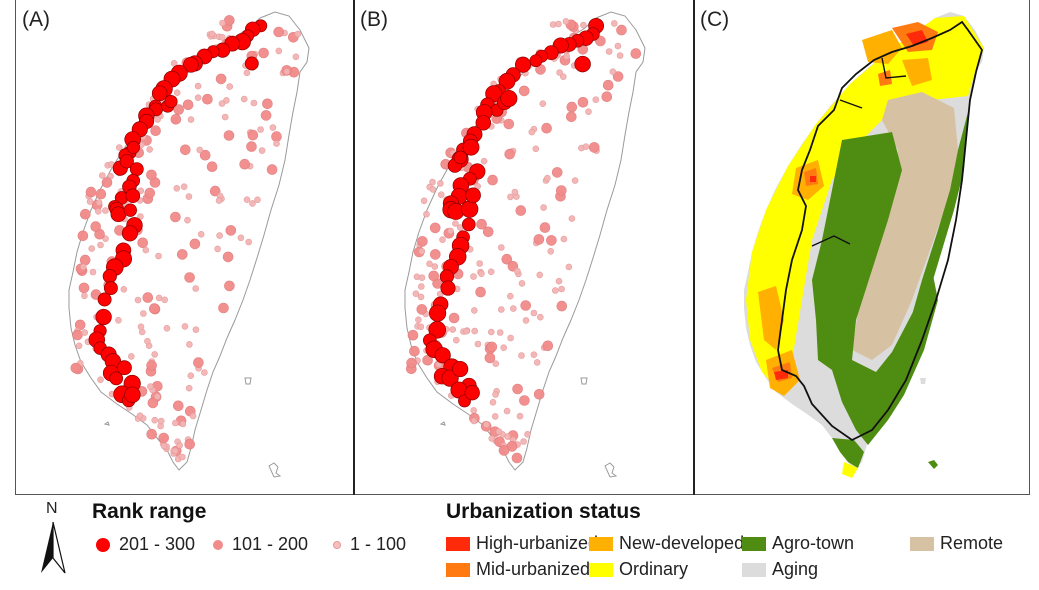  Describe the element at coordinates (754, 569) in the screenshot. I see `aging-swatch-icon` at that location.